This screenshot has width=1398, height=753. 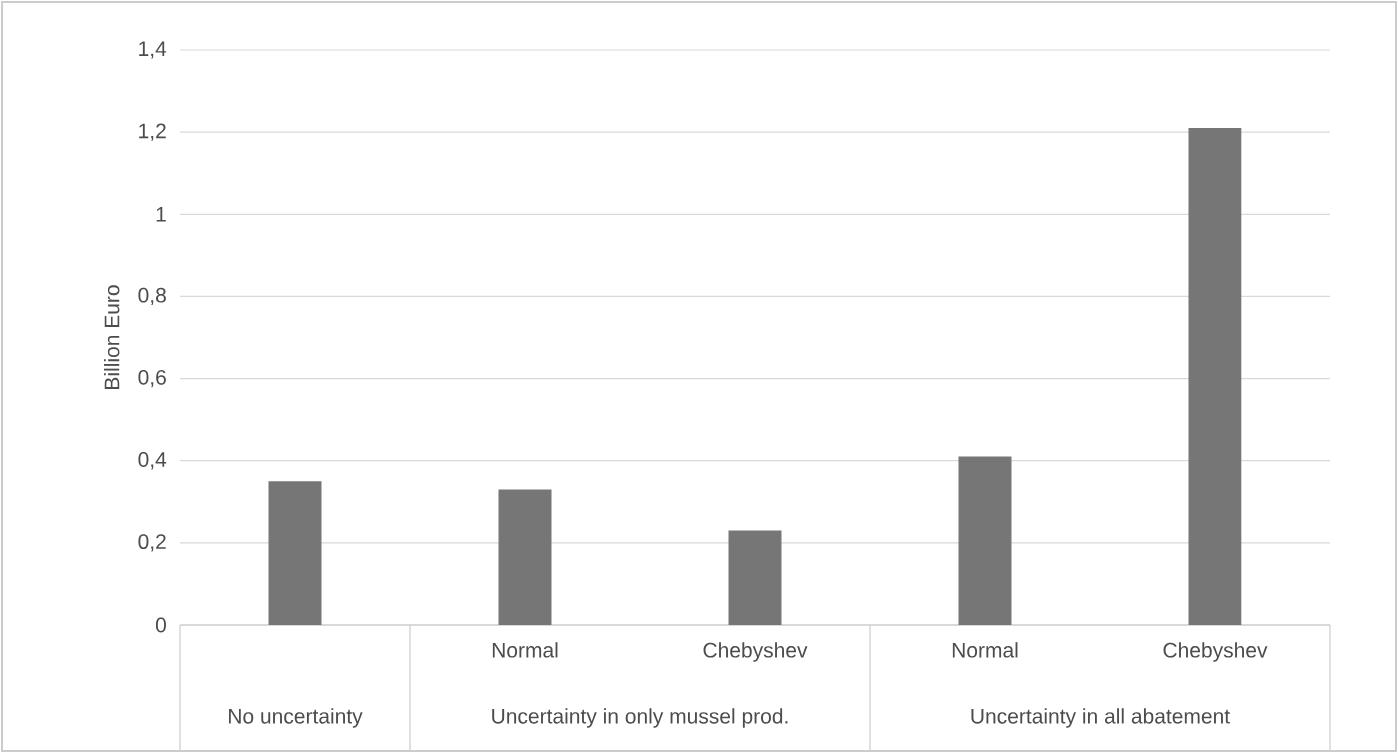 I want to click on text: Uncertainty in all abatement, so click(x=1100, y=718).